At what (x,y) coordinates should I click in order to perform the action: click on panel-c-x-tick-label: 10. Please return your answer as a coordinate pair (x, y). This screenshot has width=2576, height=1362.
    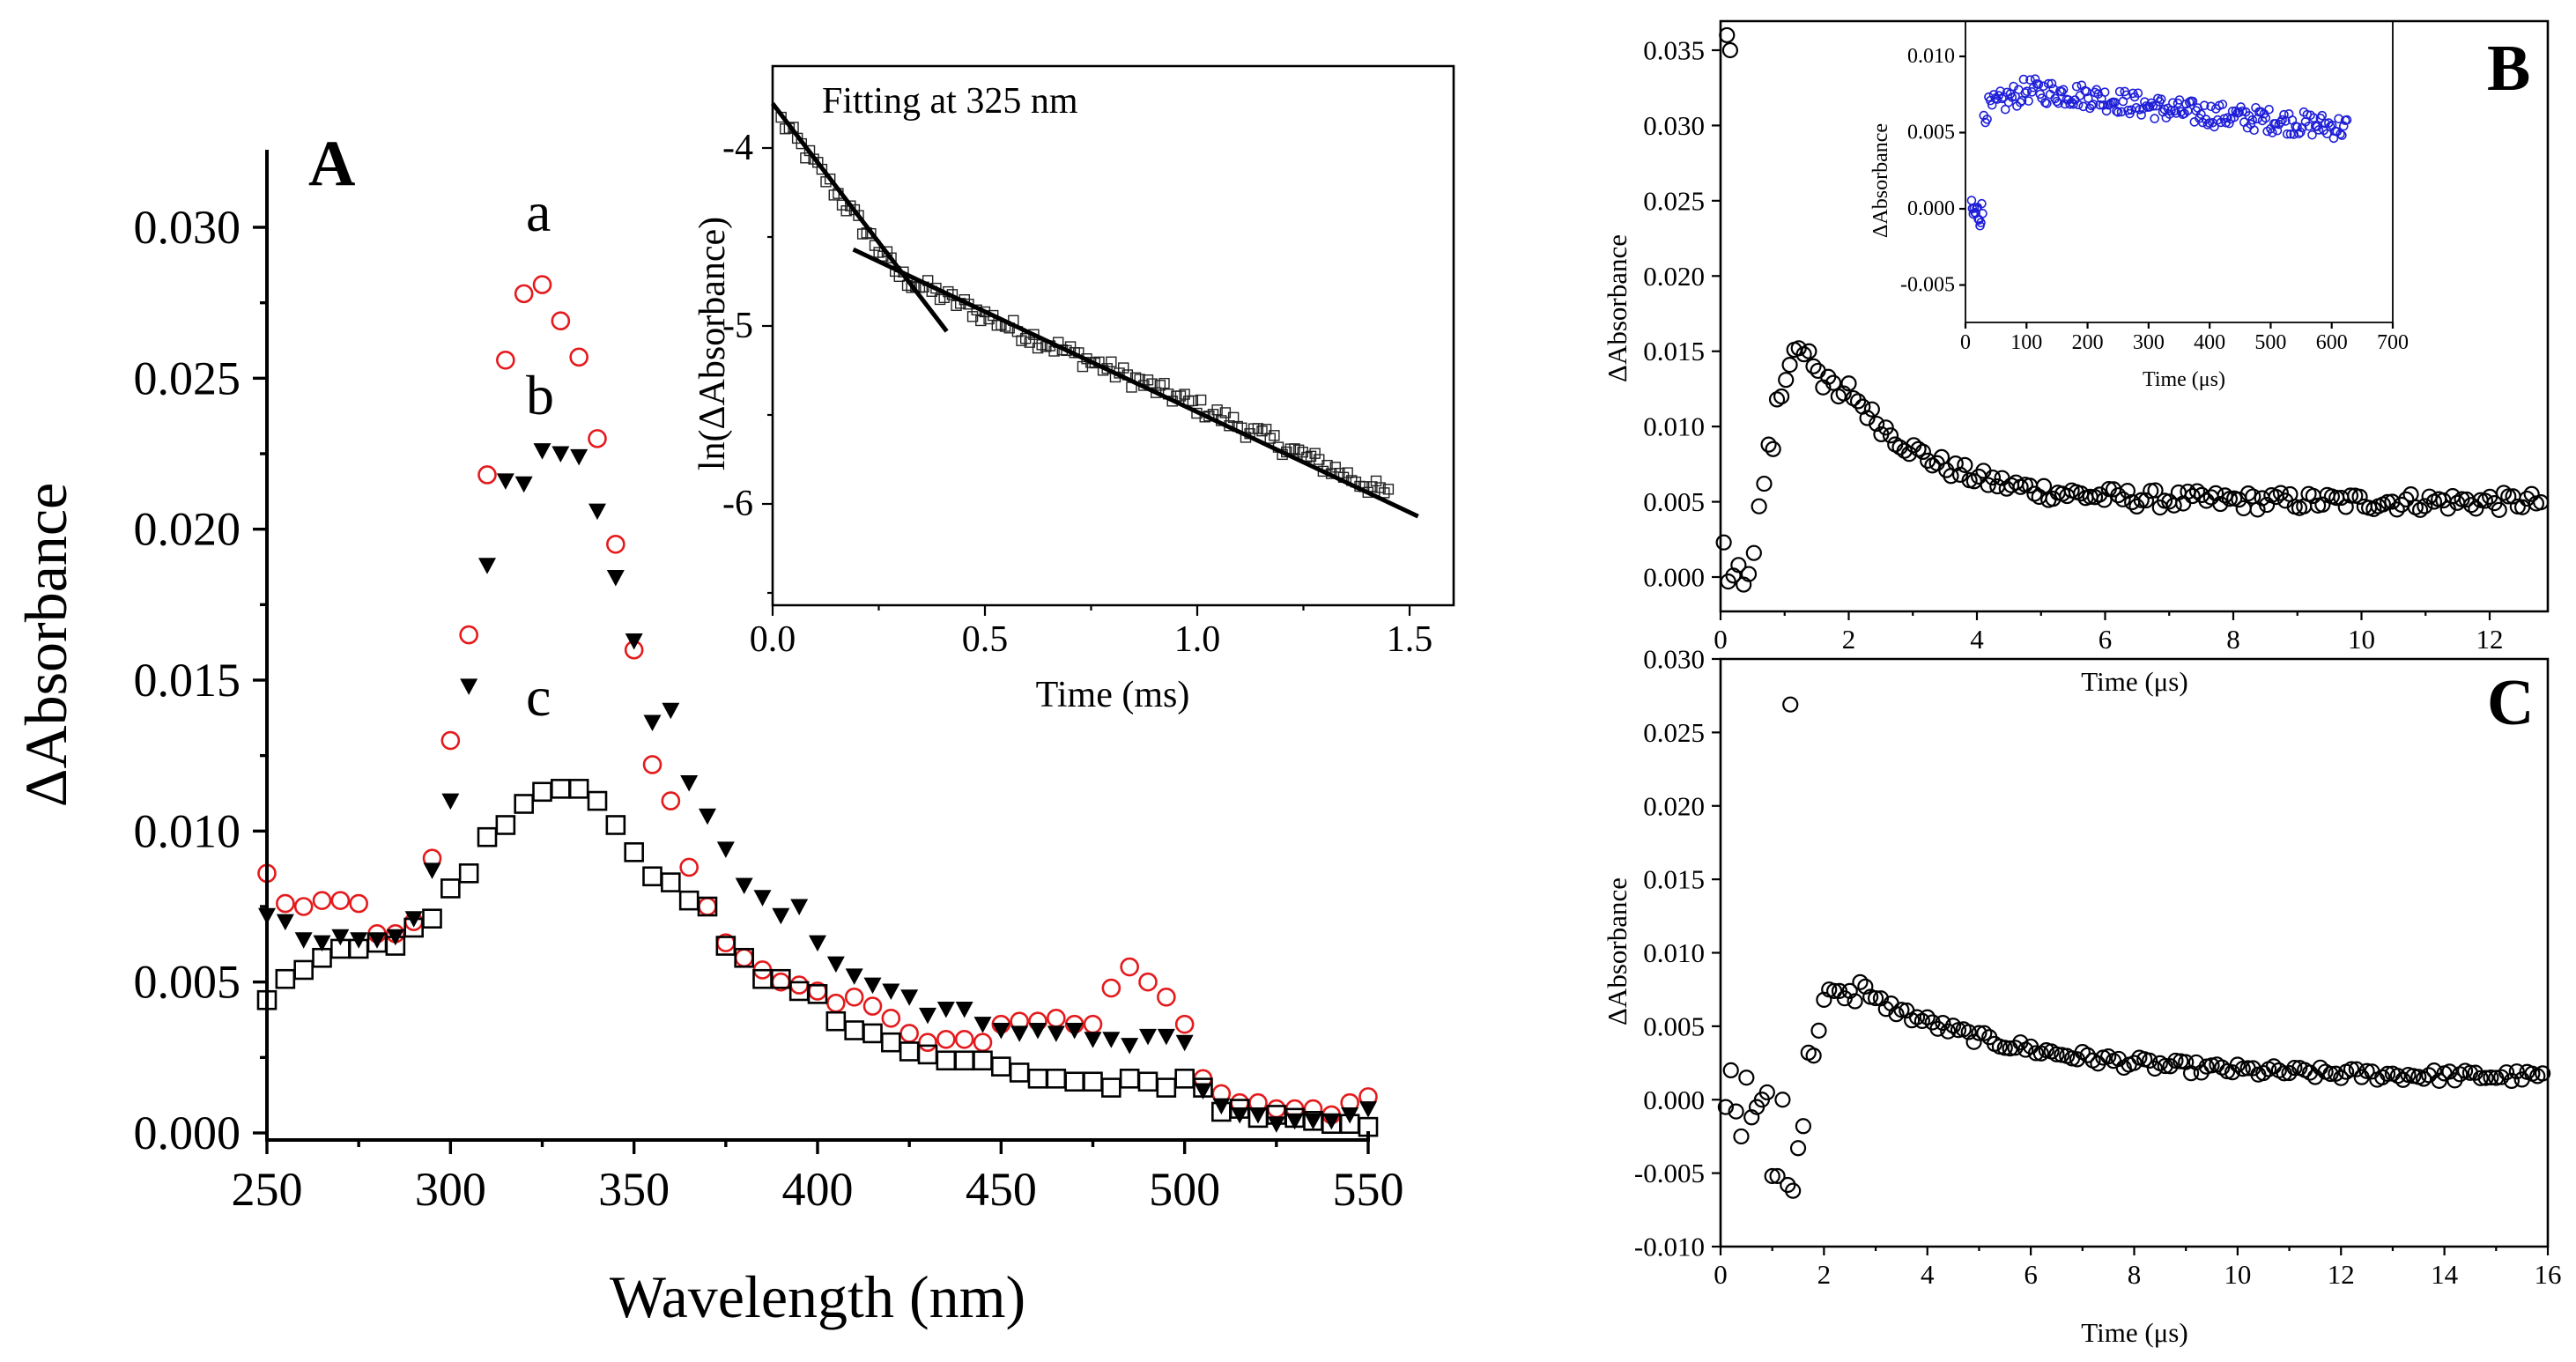
    Looking at the image, I should click on (2238, 1274).